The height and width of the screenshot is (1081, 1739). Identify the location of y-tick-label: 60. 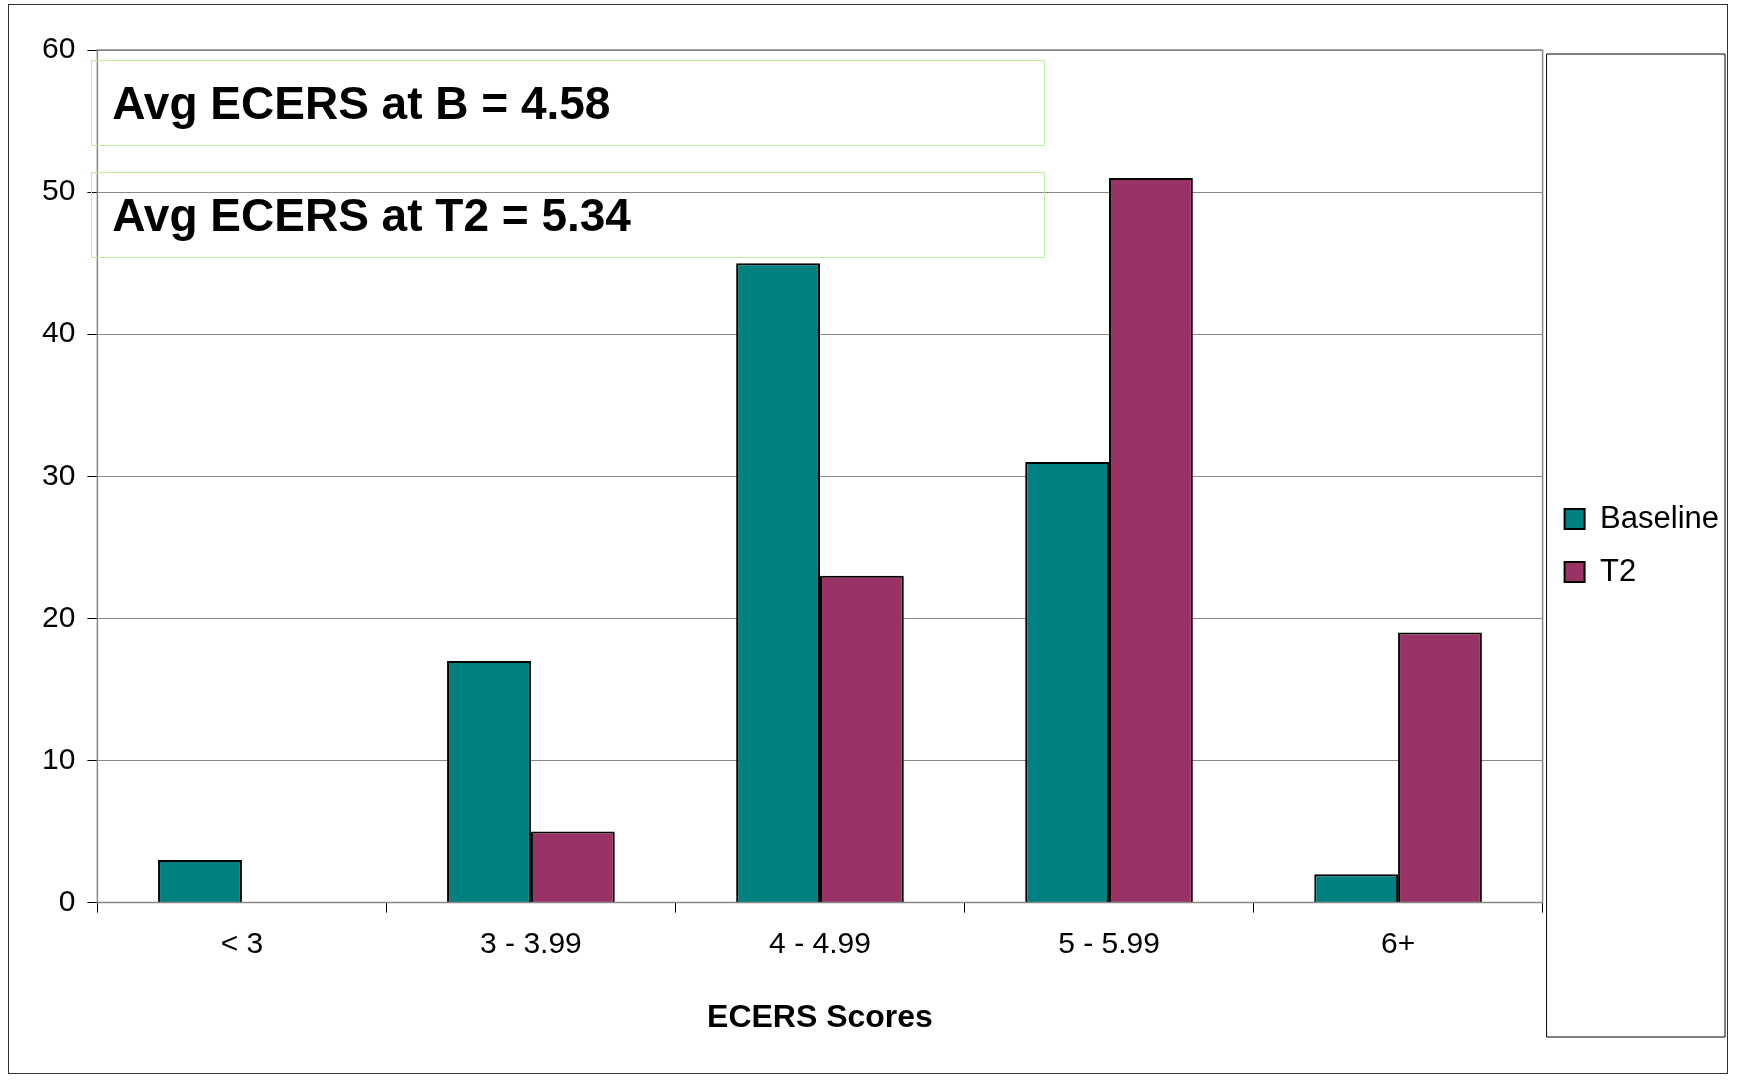
(58, 48).